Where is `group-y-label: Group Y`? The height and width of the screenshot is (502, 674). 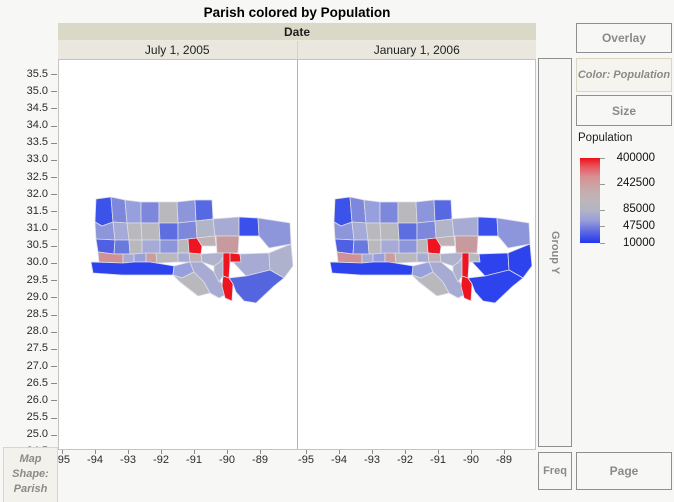
group-y-label: Group Y is located at coordinates (555, 252).